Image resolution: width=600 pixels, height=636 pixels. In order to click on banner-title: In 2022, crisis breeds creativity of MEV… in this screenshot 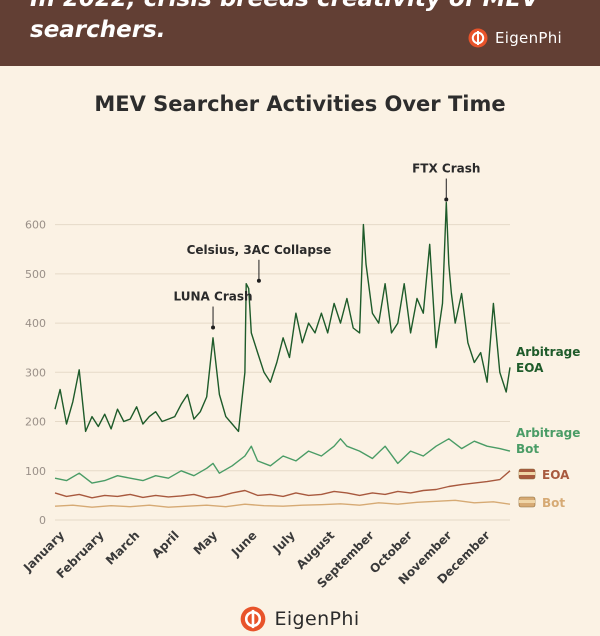, I will do `click(284, 21)`.